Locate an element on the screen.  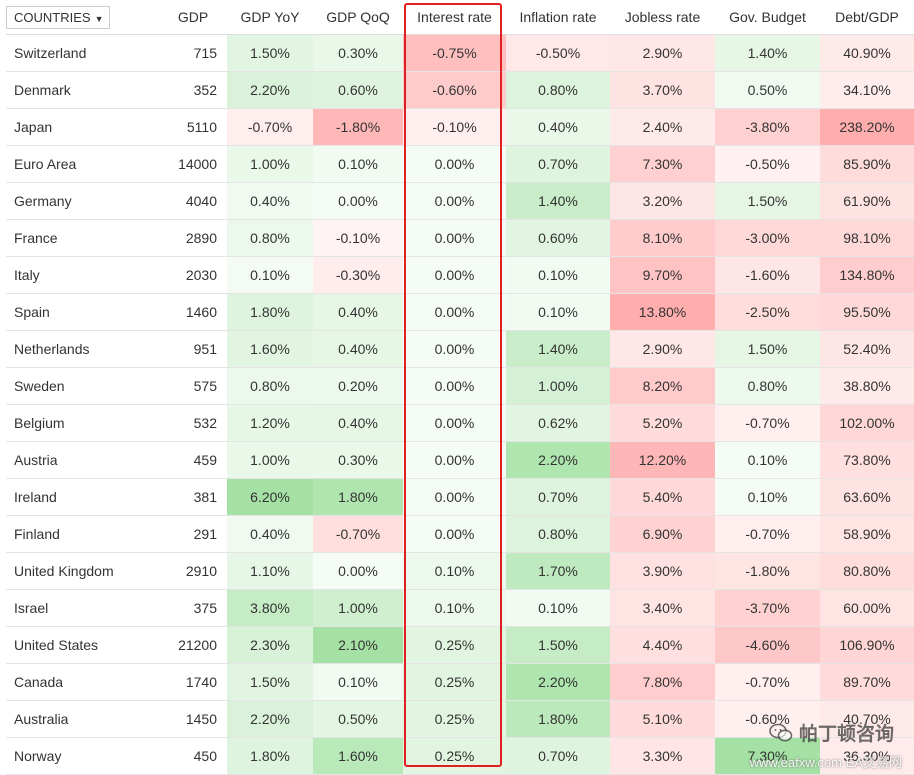
cell-debt-gdp: 73.80% is located at coordinates (867, 460).